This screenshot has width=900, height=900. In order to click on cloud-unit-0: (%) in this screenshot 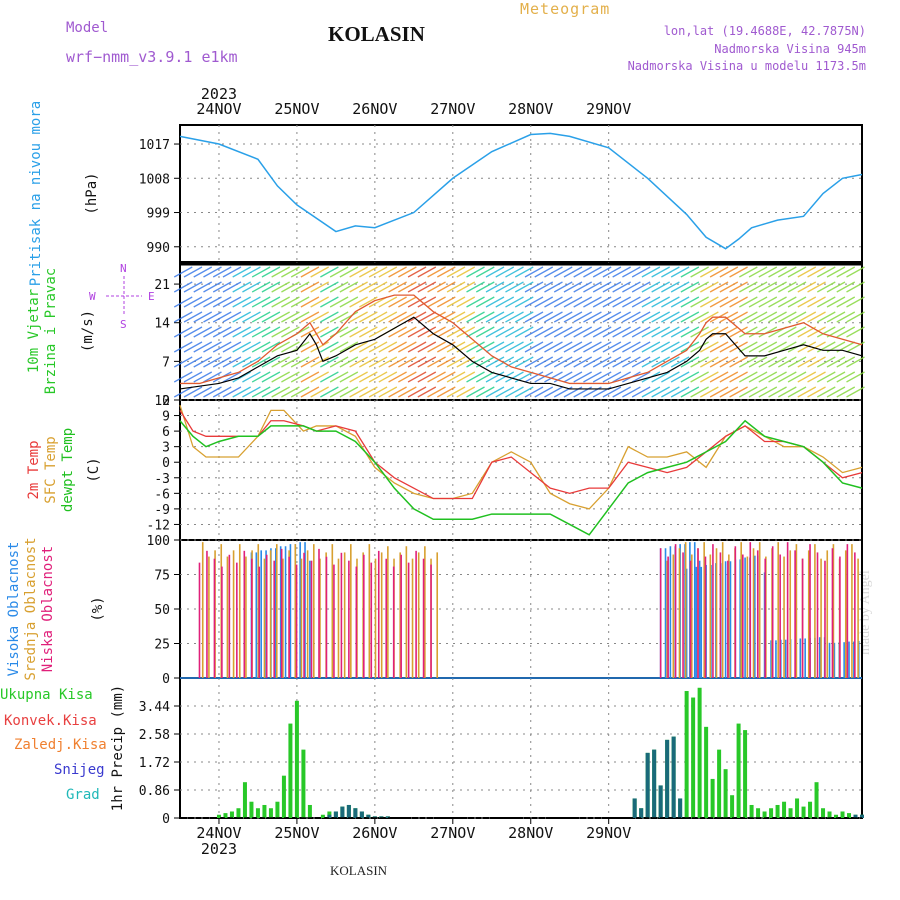, I will do `click(98, 608)`.